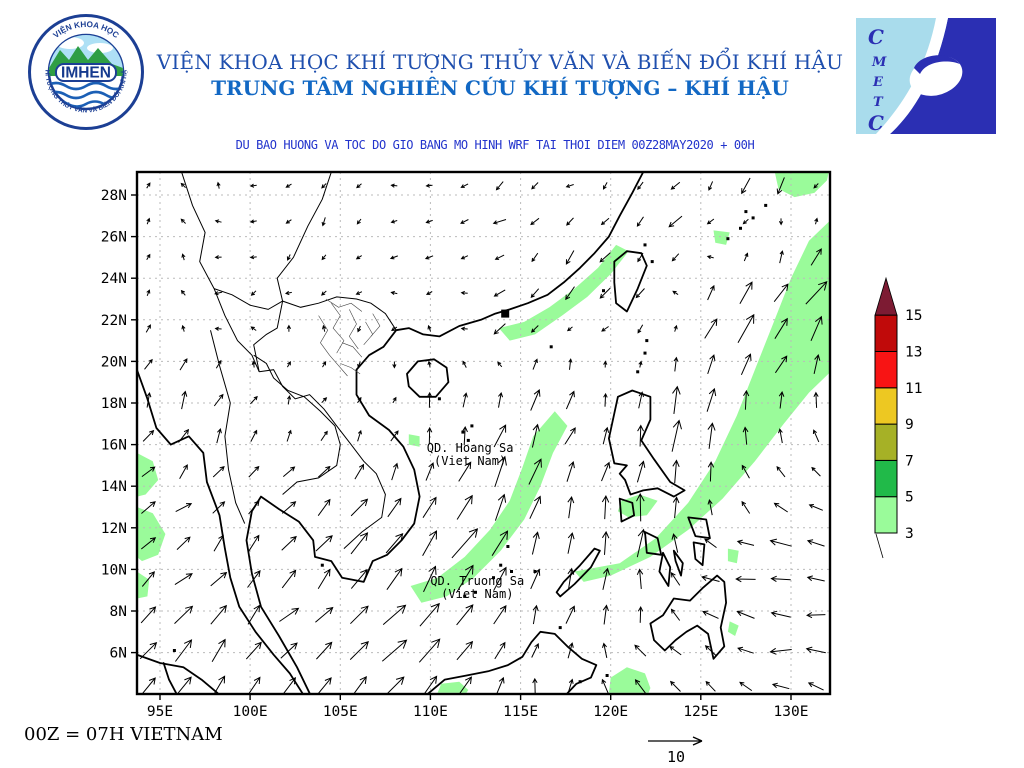  I want to click on svg-text: 20N, so click(114, 362).